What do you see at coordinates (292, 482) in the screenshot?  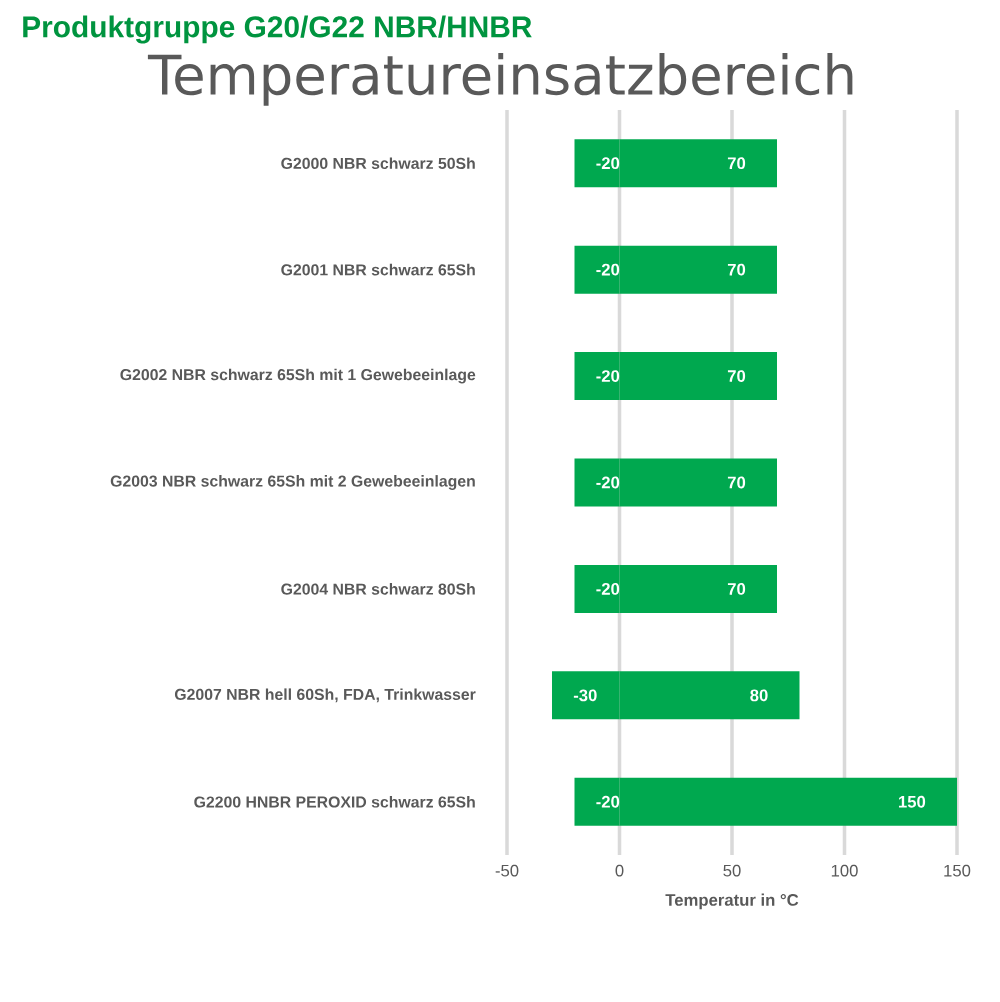 I see `y-tick-label: G2003 NBR schwarz 65Sh mit 2 Gewebeeinlagen` at bounding box center [292, 482].